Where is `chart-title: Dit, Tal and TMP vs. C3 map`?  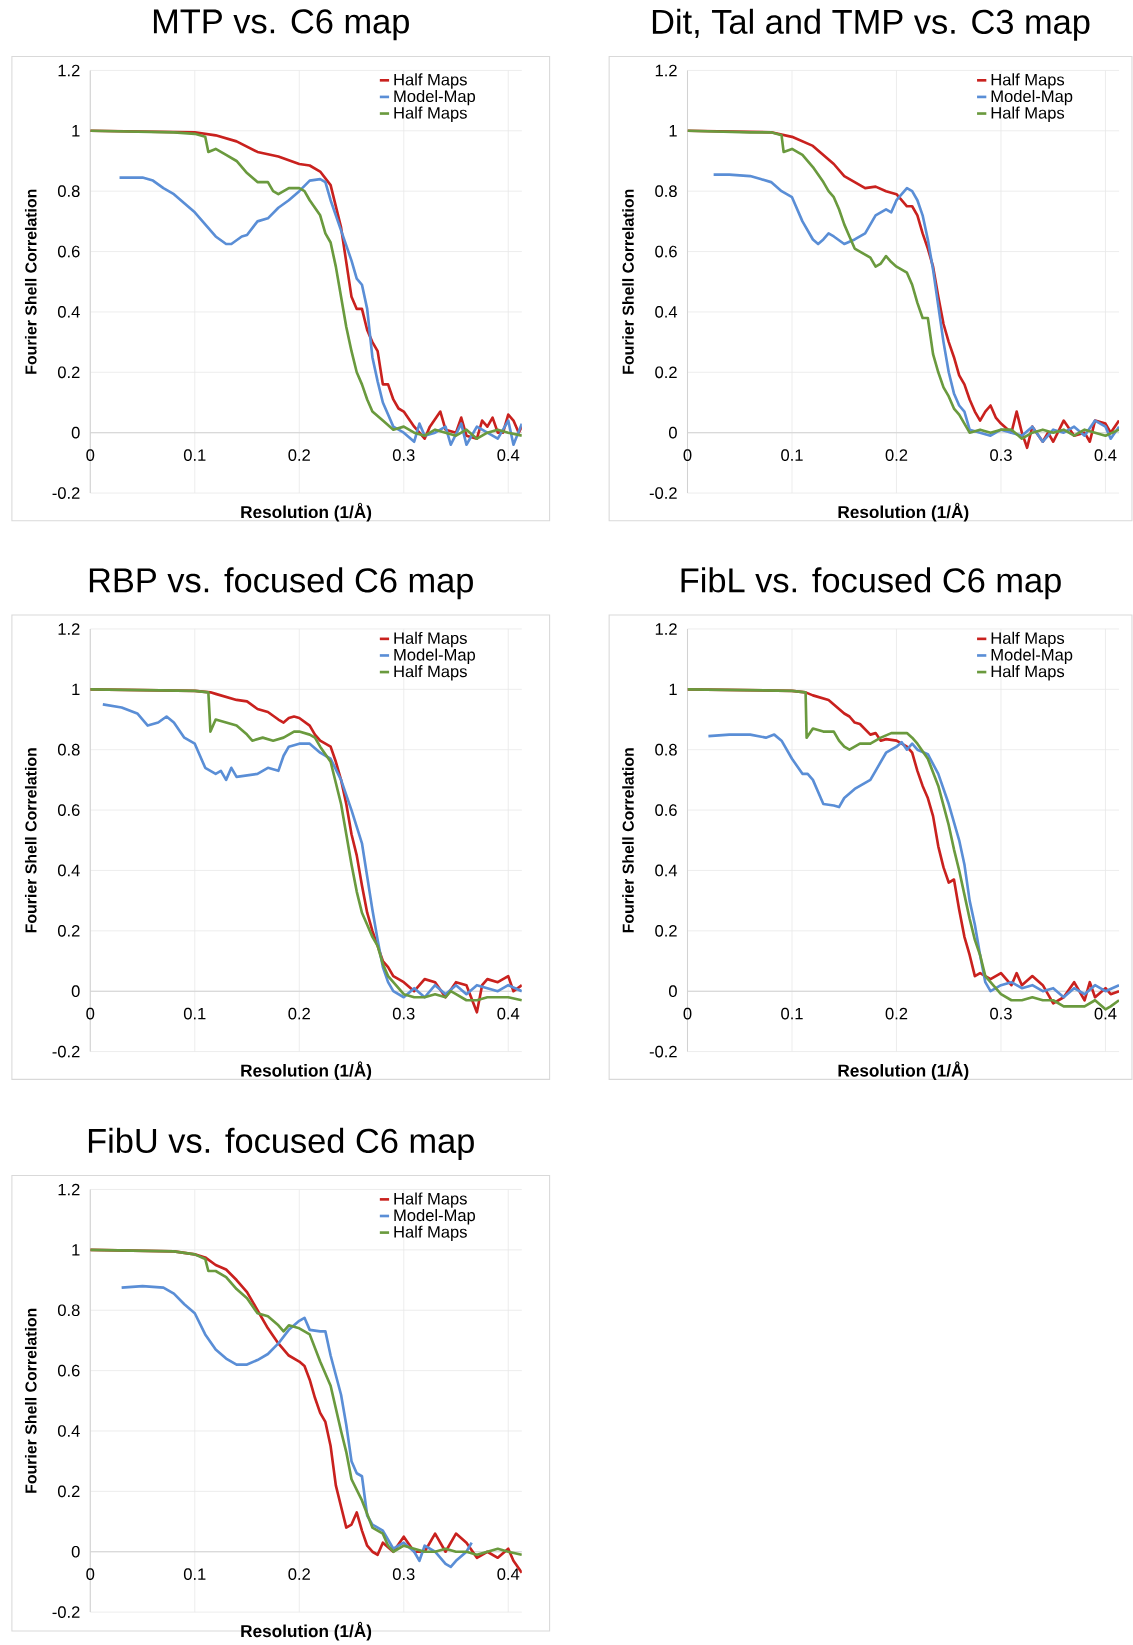
chart-title: Dit, Tal and TMP vs. C3 map is located at coordinates (871, 24).